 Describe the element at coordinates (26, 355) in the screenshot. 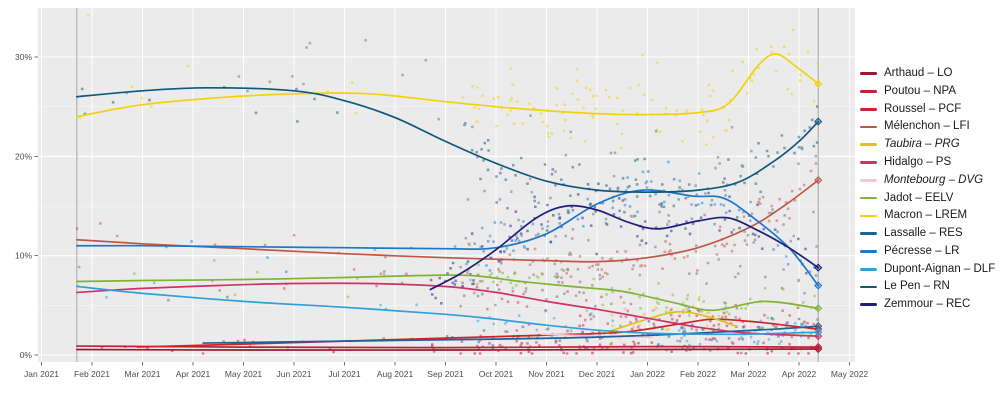

I see `y-tick-label: 0%` at that location.